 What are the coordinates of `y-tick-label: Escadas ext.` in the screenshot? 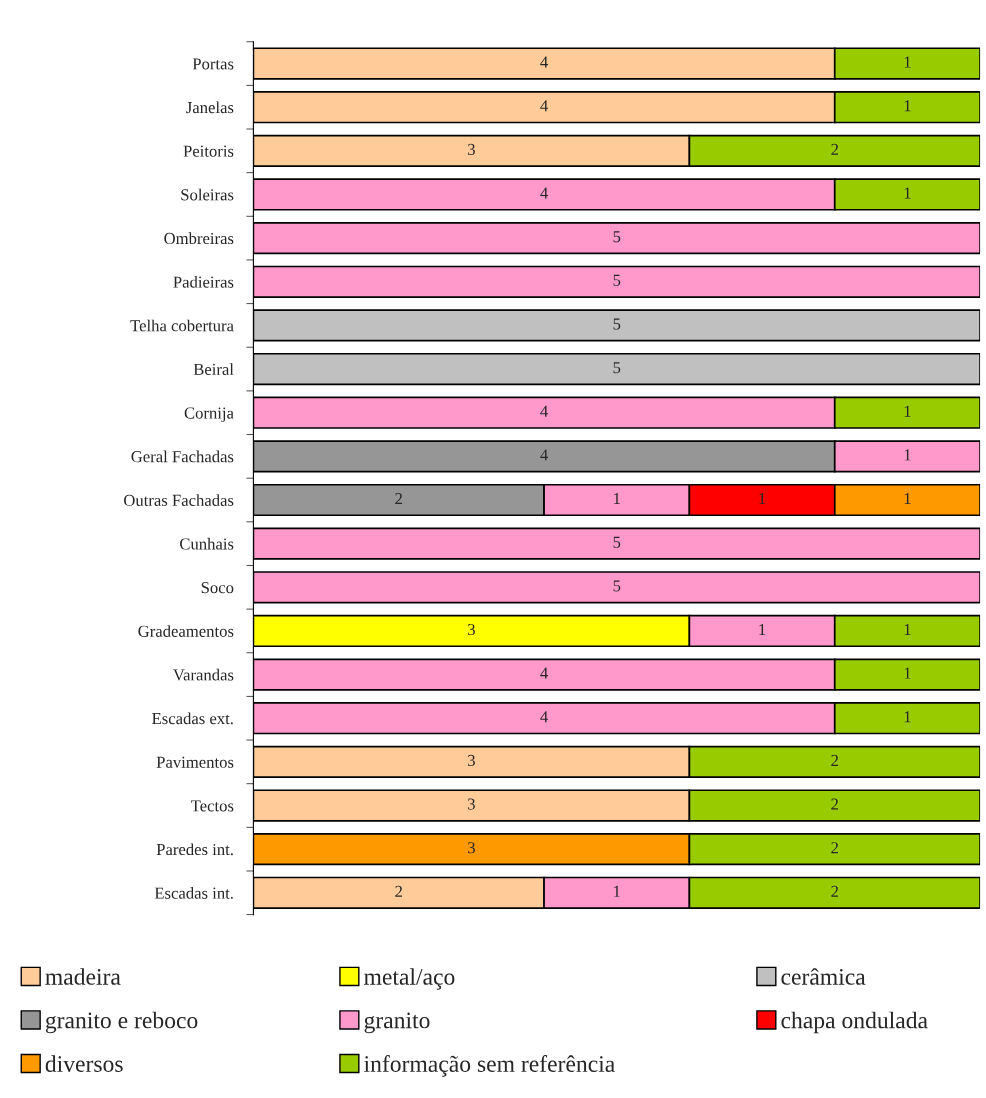 It's located at (192, 718).